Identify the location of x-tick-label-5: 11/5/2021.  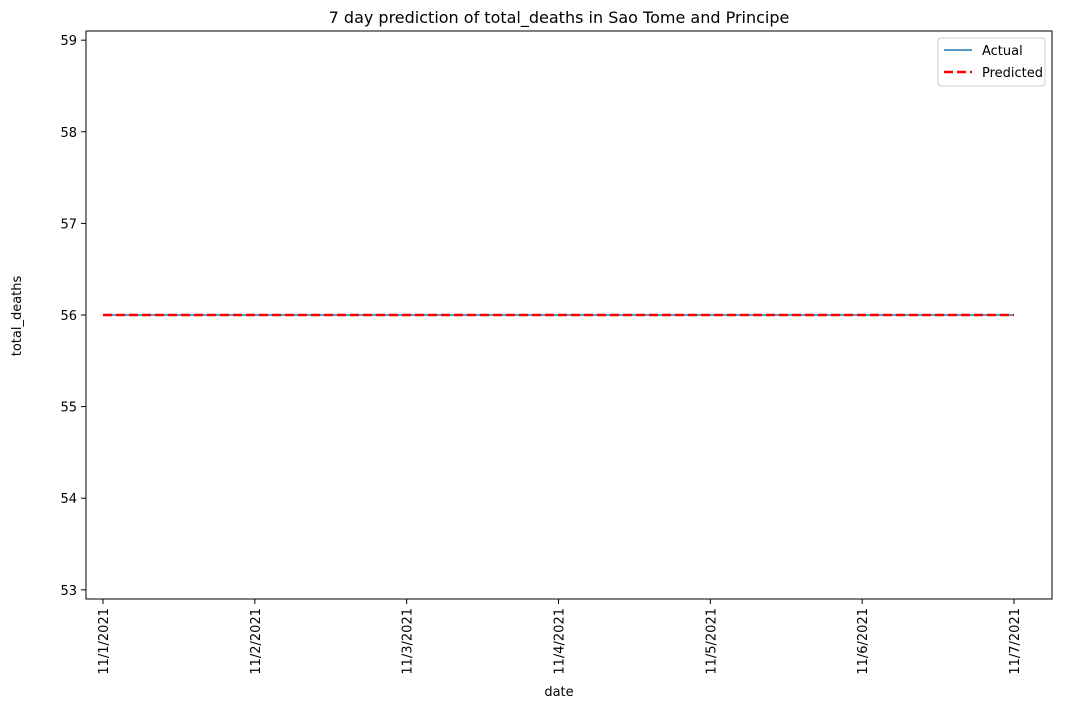
(711, 641).